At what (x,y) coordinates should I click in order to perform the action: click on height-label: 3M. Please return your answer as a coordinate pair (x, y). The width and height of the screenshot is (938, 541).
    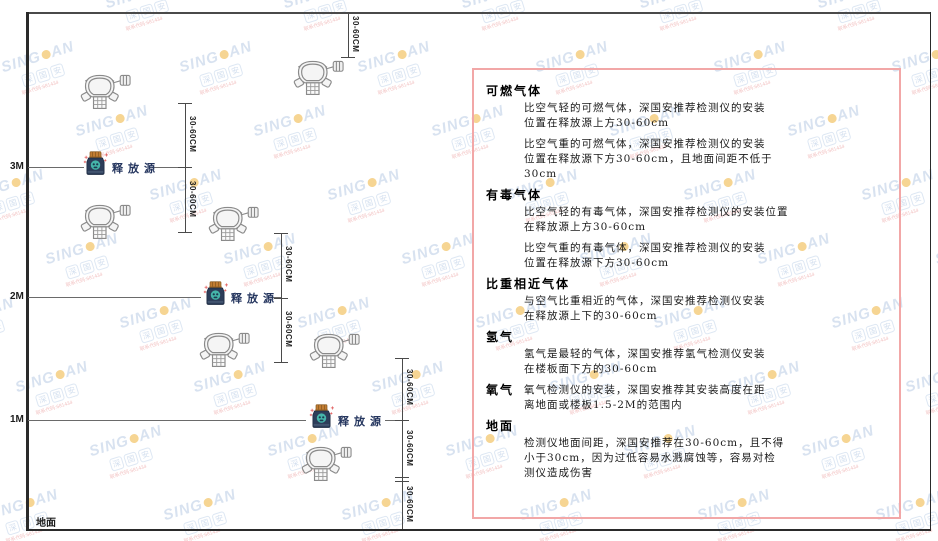
    Looking at the image, I should click on (17, 166).